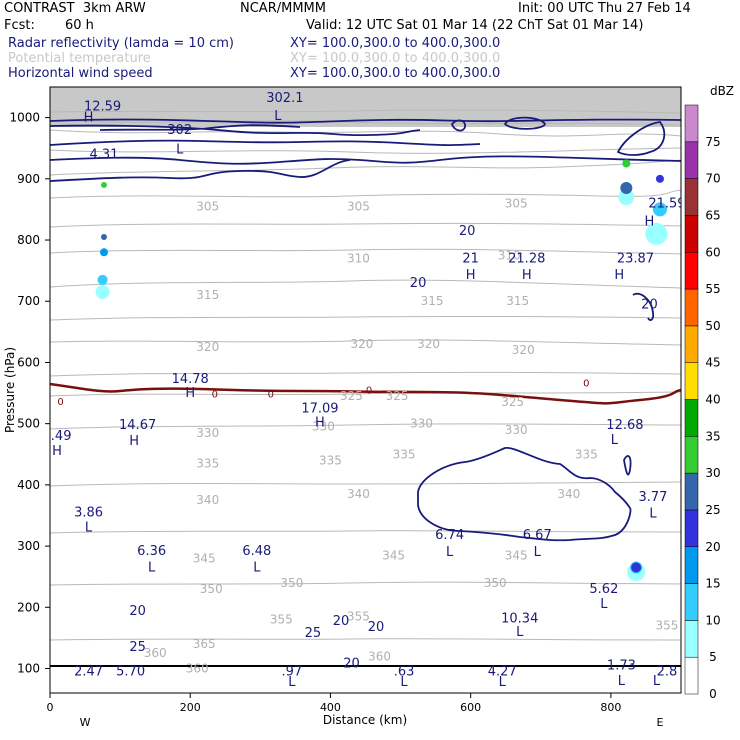 The image size is (740, 740). I want to click on extremum-value: 21.59, so click(666, 203).